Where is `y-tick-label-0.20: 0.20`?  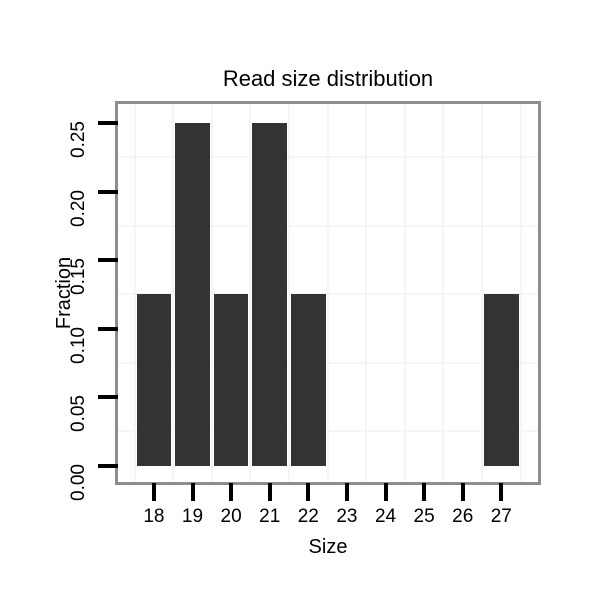 y-tick-label-0.20: 0.20 is located at coordinates (78, 208).